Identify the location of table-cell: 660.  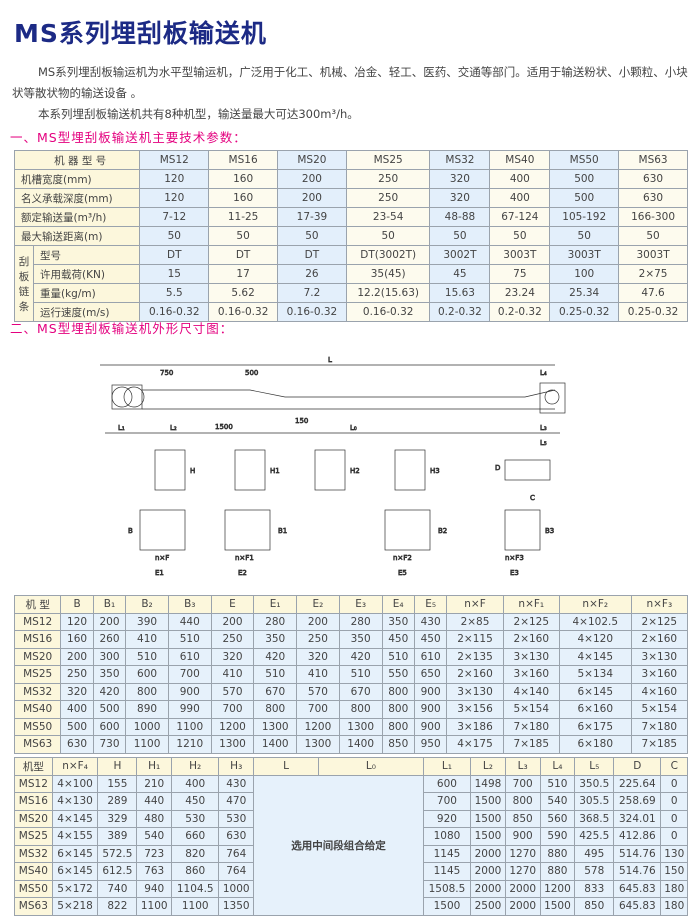
(195, 836).